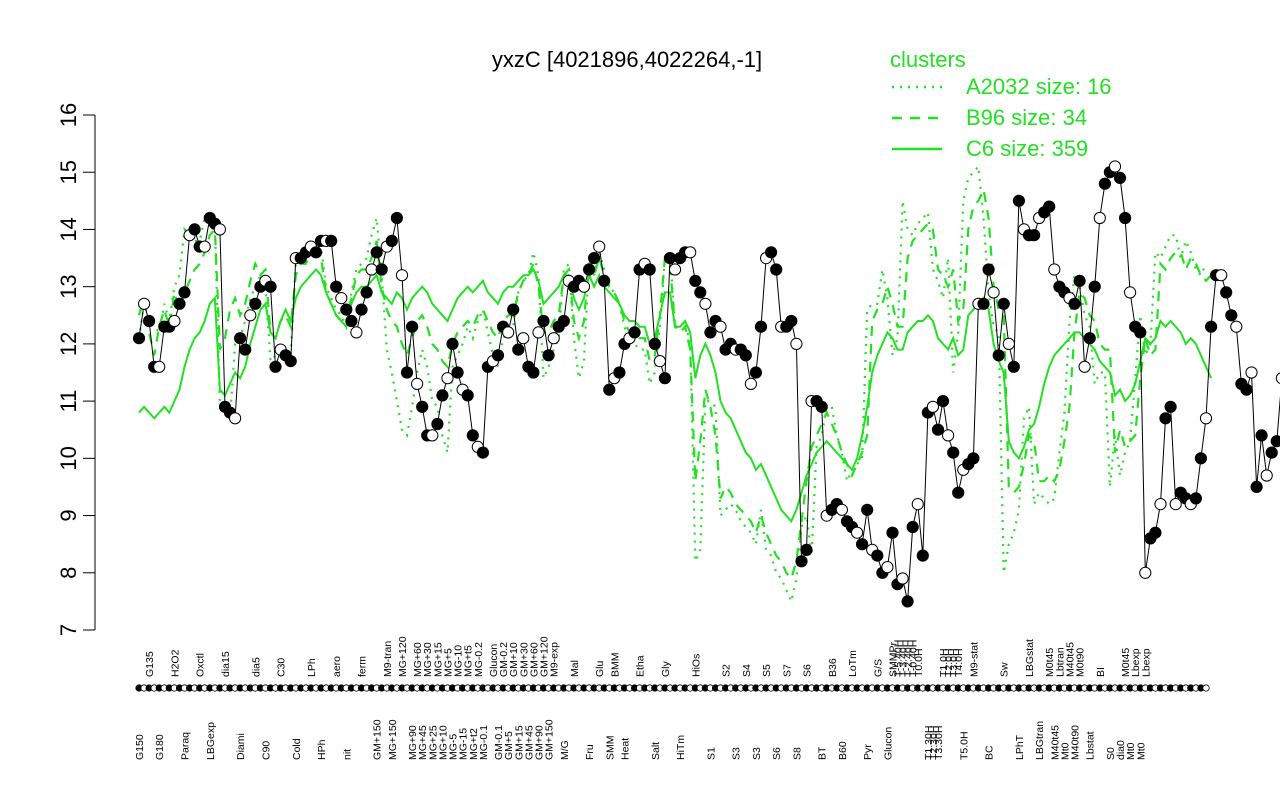 This screenshot has width=1280, height=800. What do you see at coordinates (433, 742) in the screenshot?
I see `x-tick-label: MG+25` at bounding box center [433, 742].